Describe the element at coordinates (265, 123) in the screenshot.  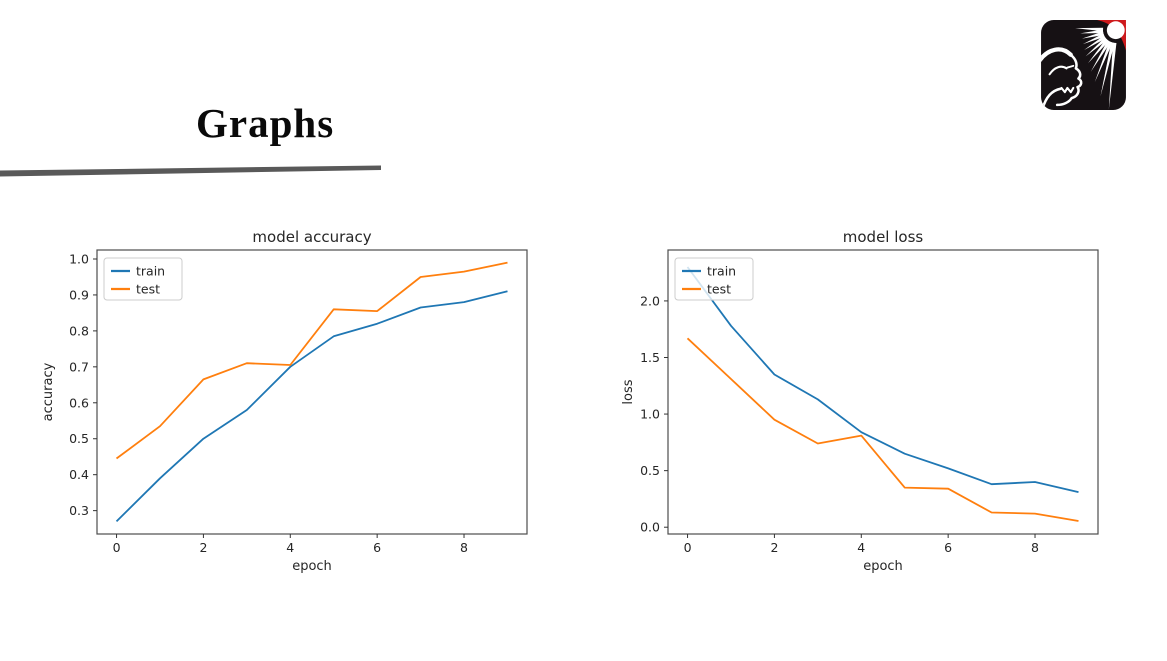
I see `slide-title: Graphs` at that location.